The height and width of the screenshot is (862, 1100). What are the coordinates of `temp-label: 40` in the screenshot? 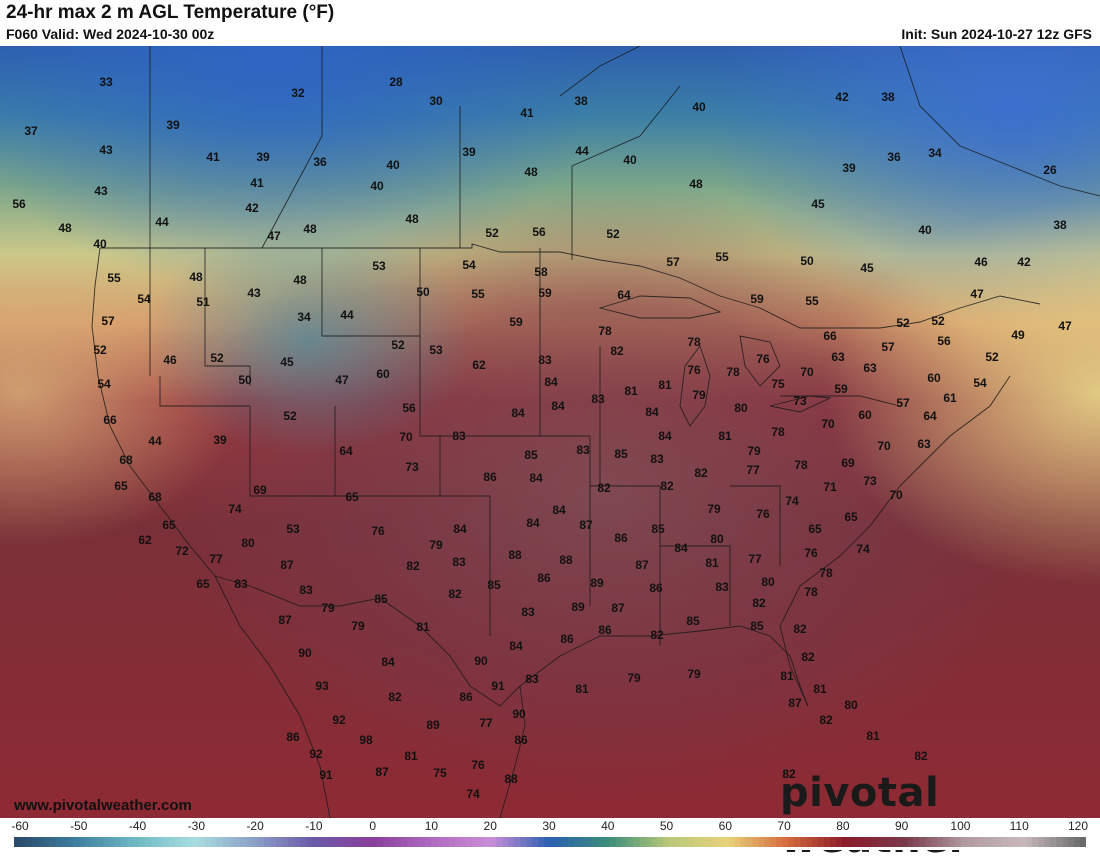 It's located at (630, 160).